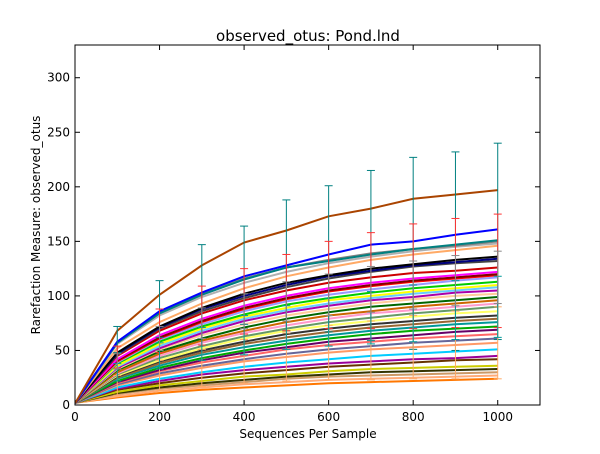  I want to click on x-tick-label: 800, so click(413, 417).